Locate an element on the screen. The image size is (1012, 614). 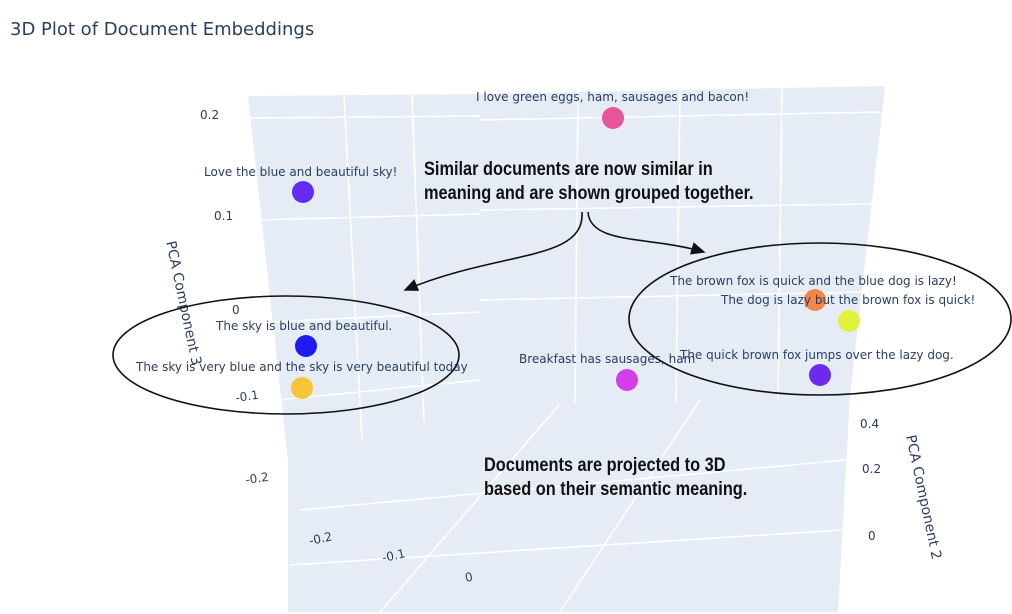
arrow-left is located at coordinates (493, 251).